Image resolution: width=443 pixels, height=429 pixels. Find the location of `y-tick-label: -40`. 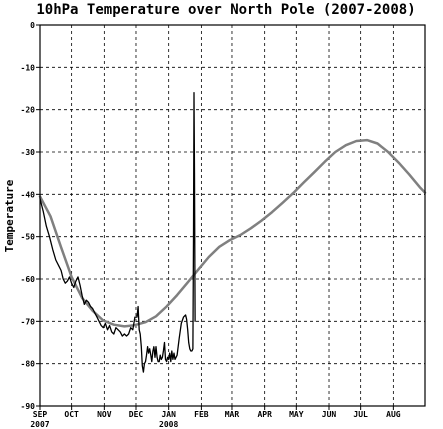

y-tick-label: -40 is located at coordinates (28, 194).